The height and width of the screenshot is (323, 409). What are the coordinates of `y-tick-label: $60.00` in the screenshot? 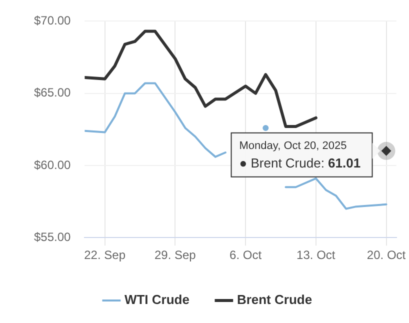 It's located at (53, 165).